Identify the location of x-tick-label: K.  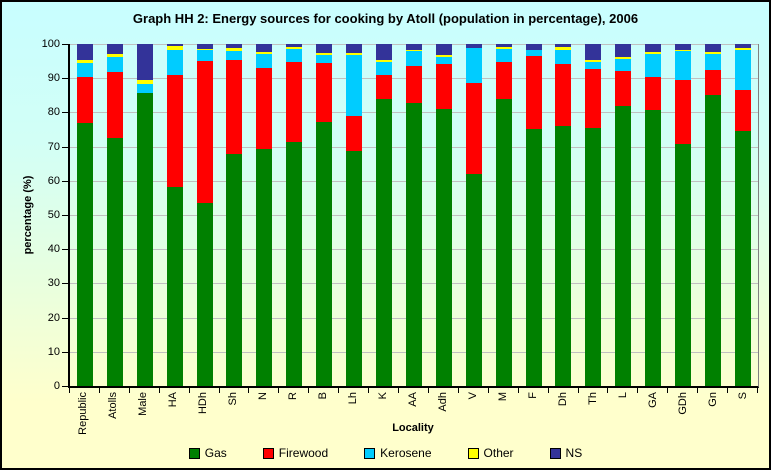
(382, 396).